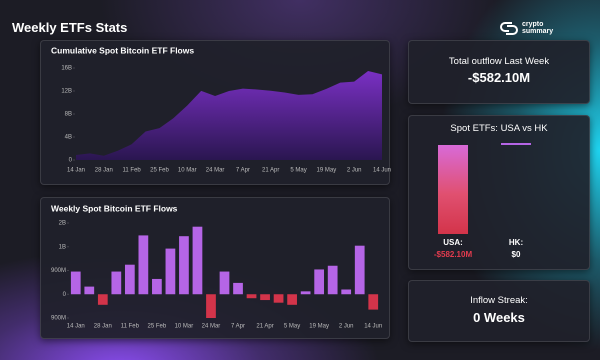 The image size is (600, 360). I want to click on panel: Total outflow Last Week -$582.10M, so click(499, 72).